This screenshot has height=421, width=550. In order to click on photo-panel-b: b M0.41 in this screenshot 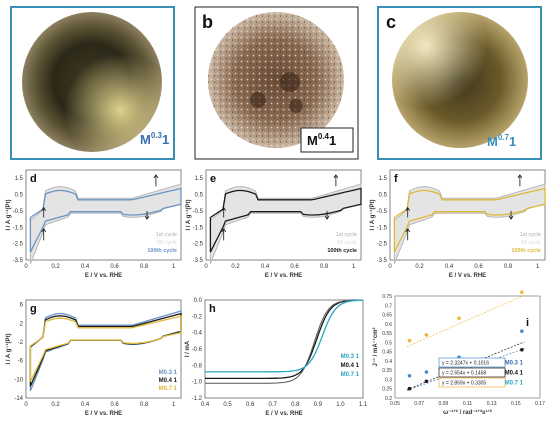, I will do `click(276, 83)`.